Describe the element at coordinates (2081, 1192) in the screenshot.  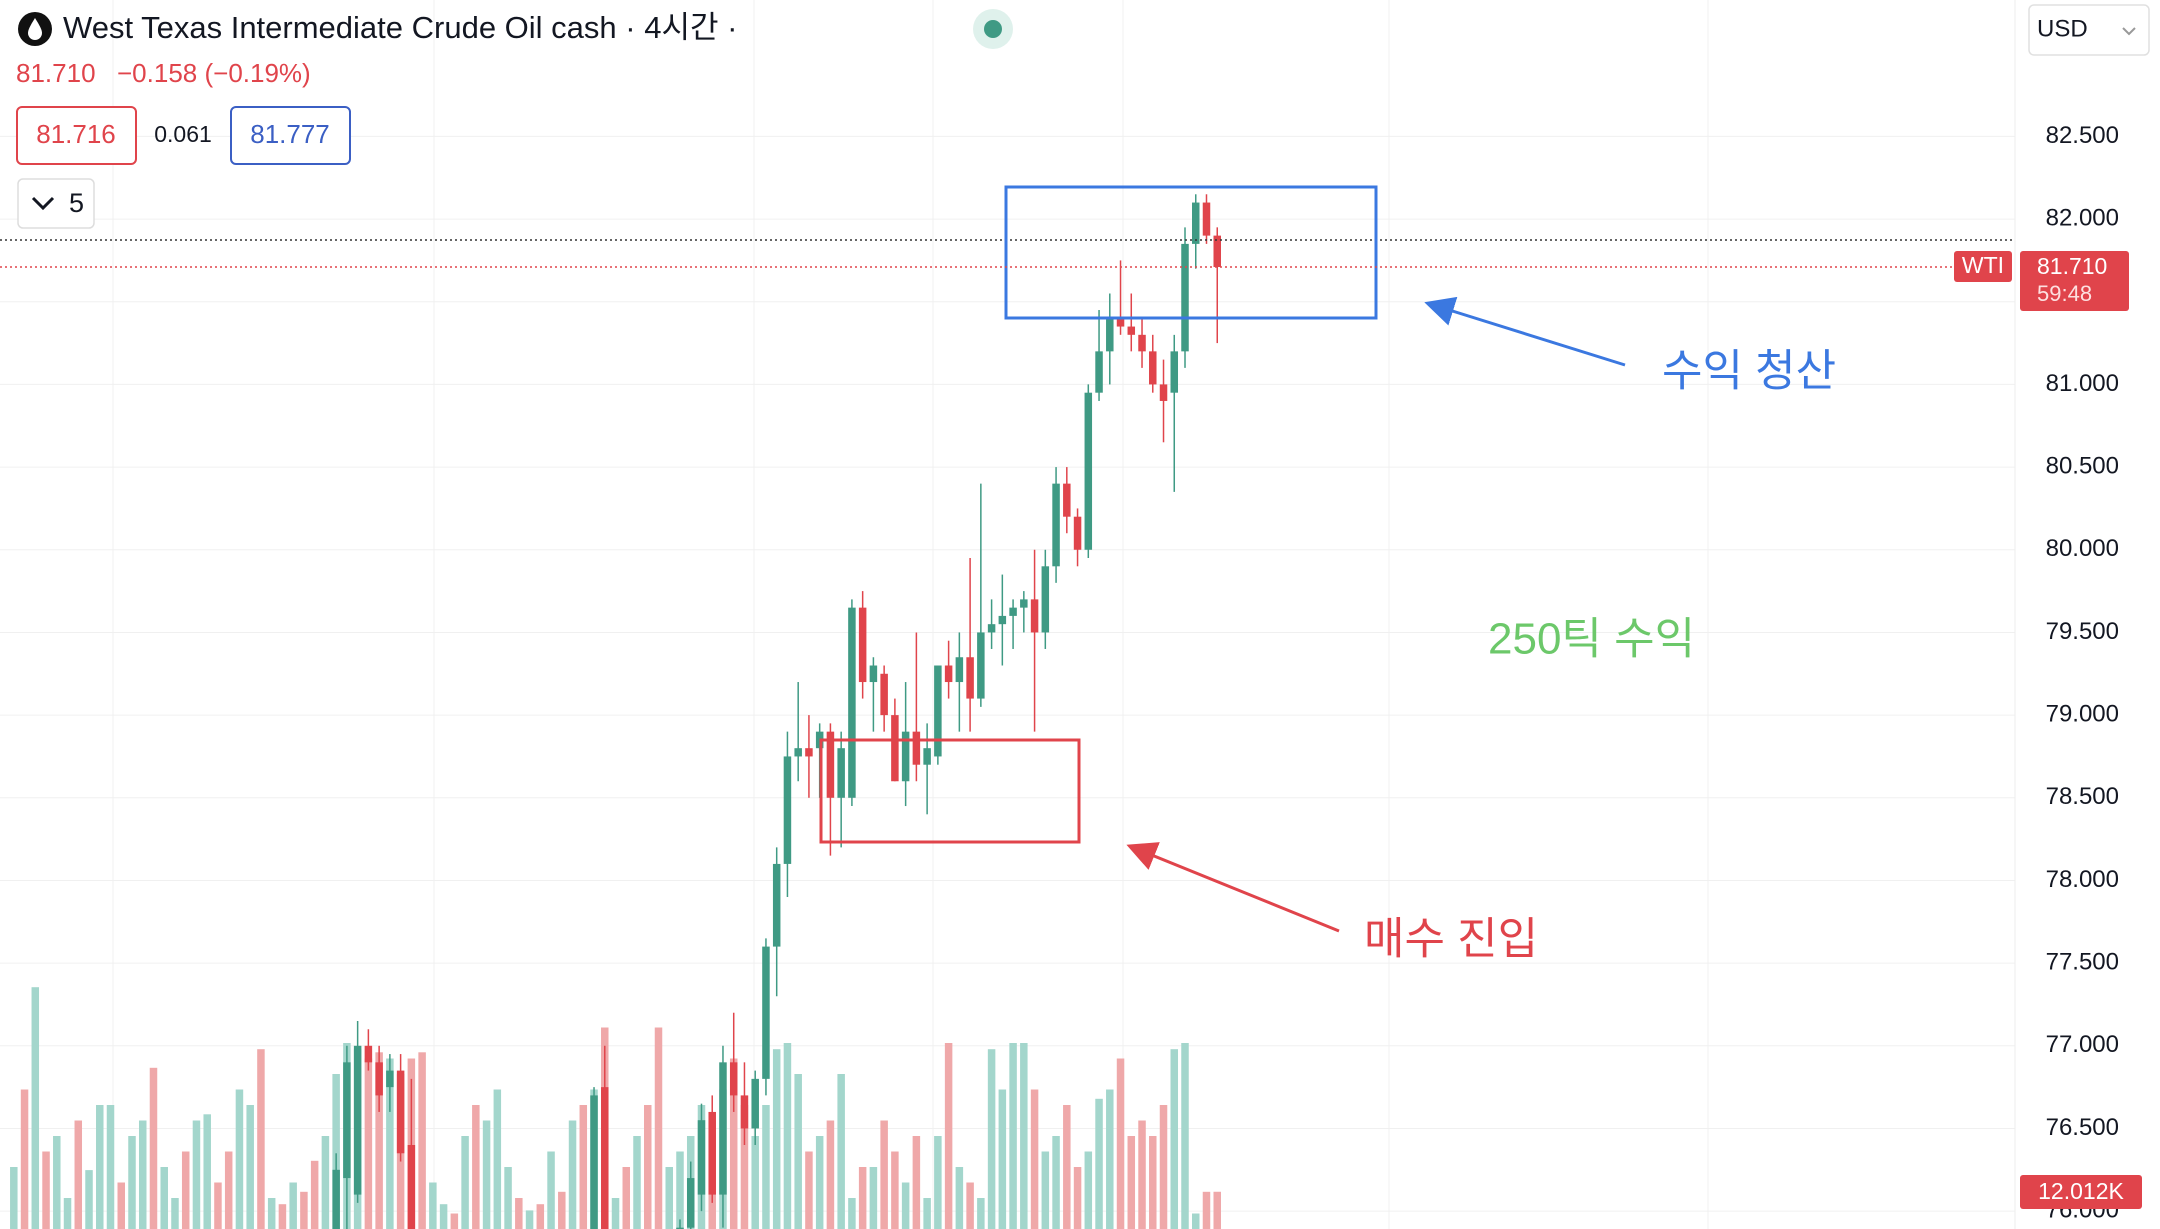
I see `volume-badge` at that location.